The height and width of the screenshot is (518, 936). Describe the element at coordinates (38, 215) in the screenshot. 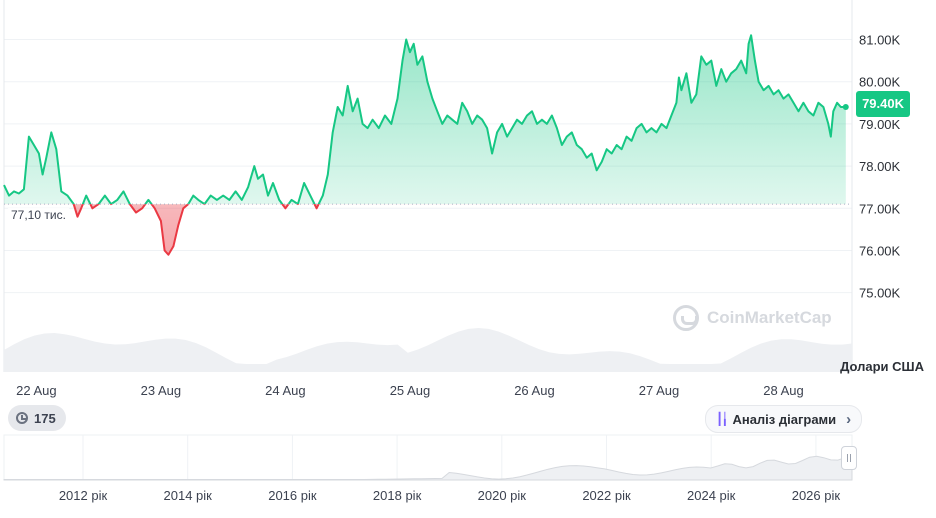

I see `baseline-label: 77,10 тис.` at that location.